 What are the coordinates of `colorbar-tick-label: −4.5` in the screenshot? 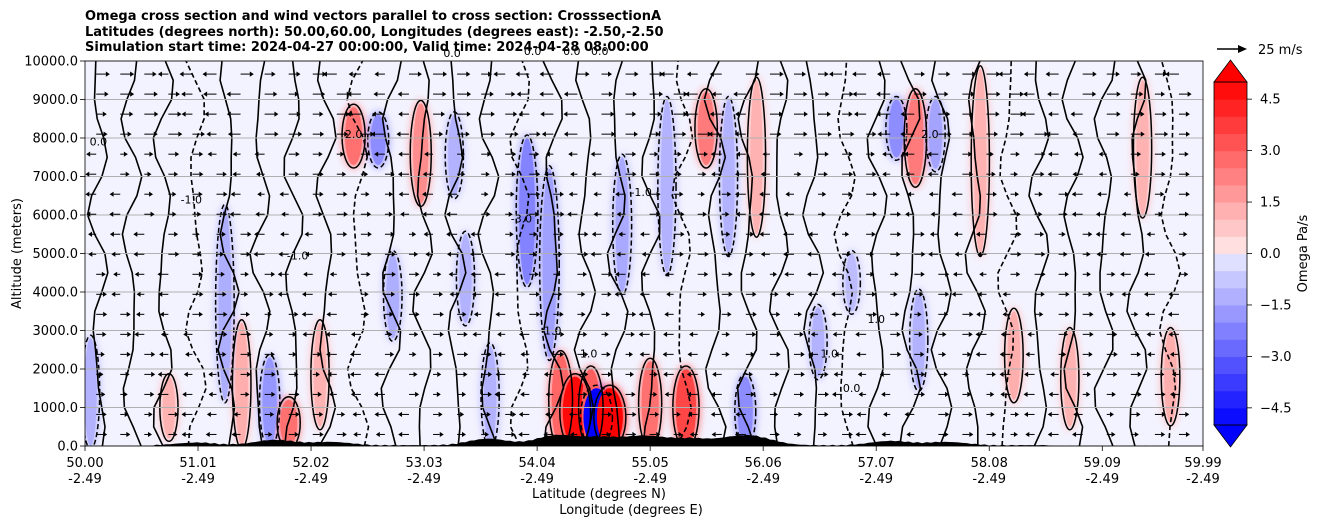 It's located at (1276, 408).